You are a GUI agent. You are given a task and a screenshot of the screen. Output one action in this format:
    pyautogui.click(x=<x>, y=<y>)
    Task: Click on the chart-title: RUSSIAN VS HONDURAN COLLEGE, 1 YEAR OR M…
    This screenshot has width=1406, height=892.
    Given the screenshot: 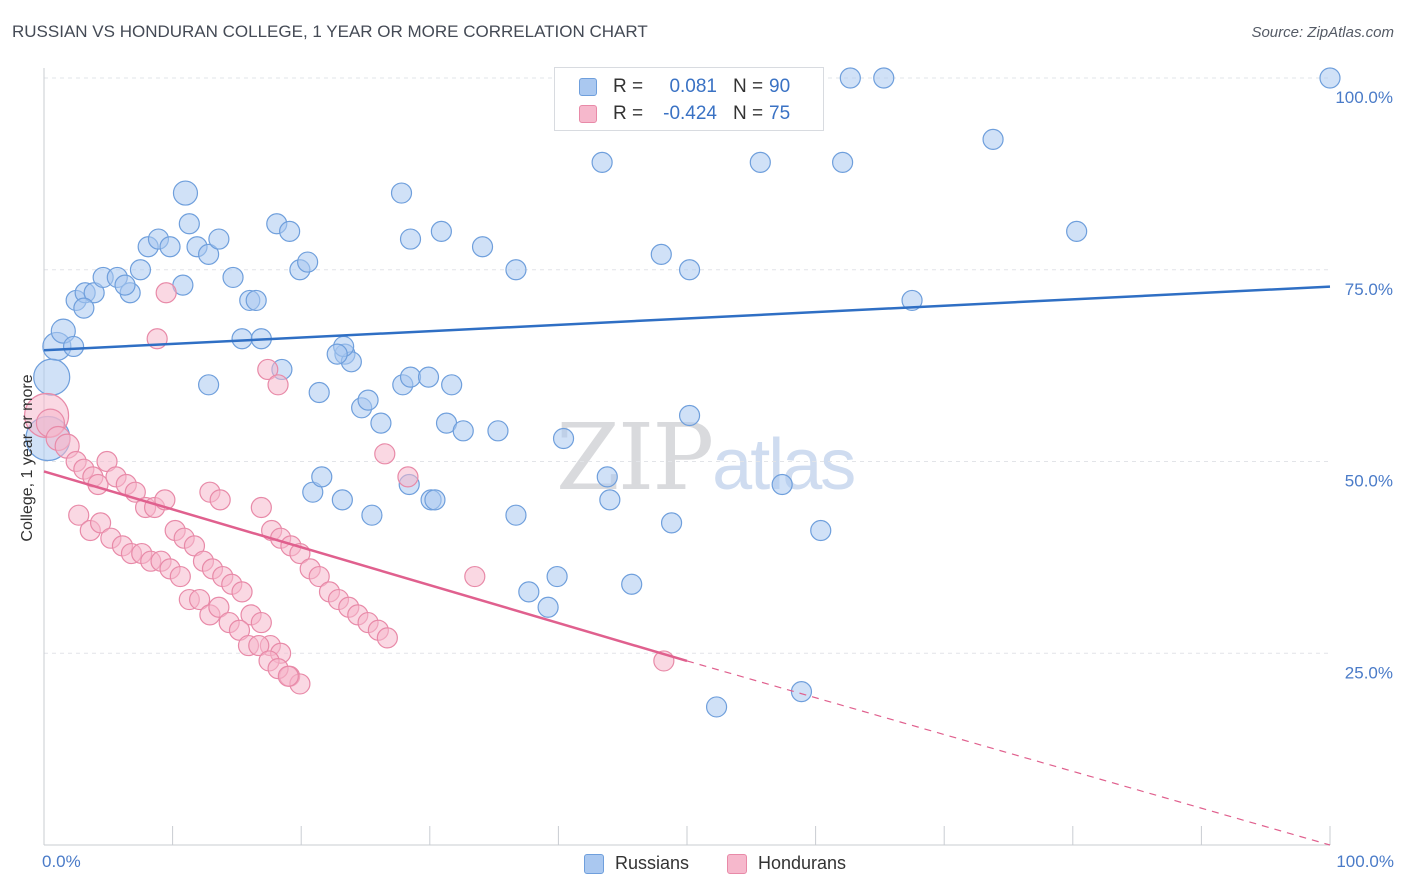 What is the action you would take?
    pyautogui.click(x=330, y=31)
    